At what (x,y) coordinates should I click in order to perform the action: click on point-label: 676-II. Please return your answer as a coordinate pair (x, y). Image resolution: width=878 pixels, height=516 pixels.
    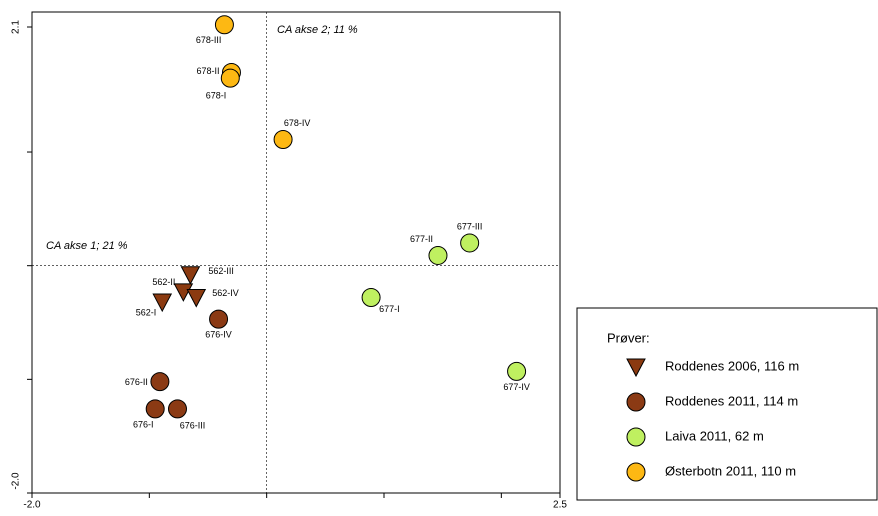
    Looking at the image, I should click on (136, 382).